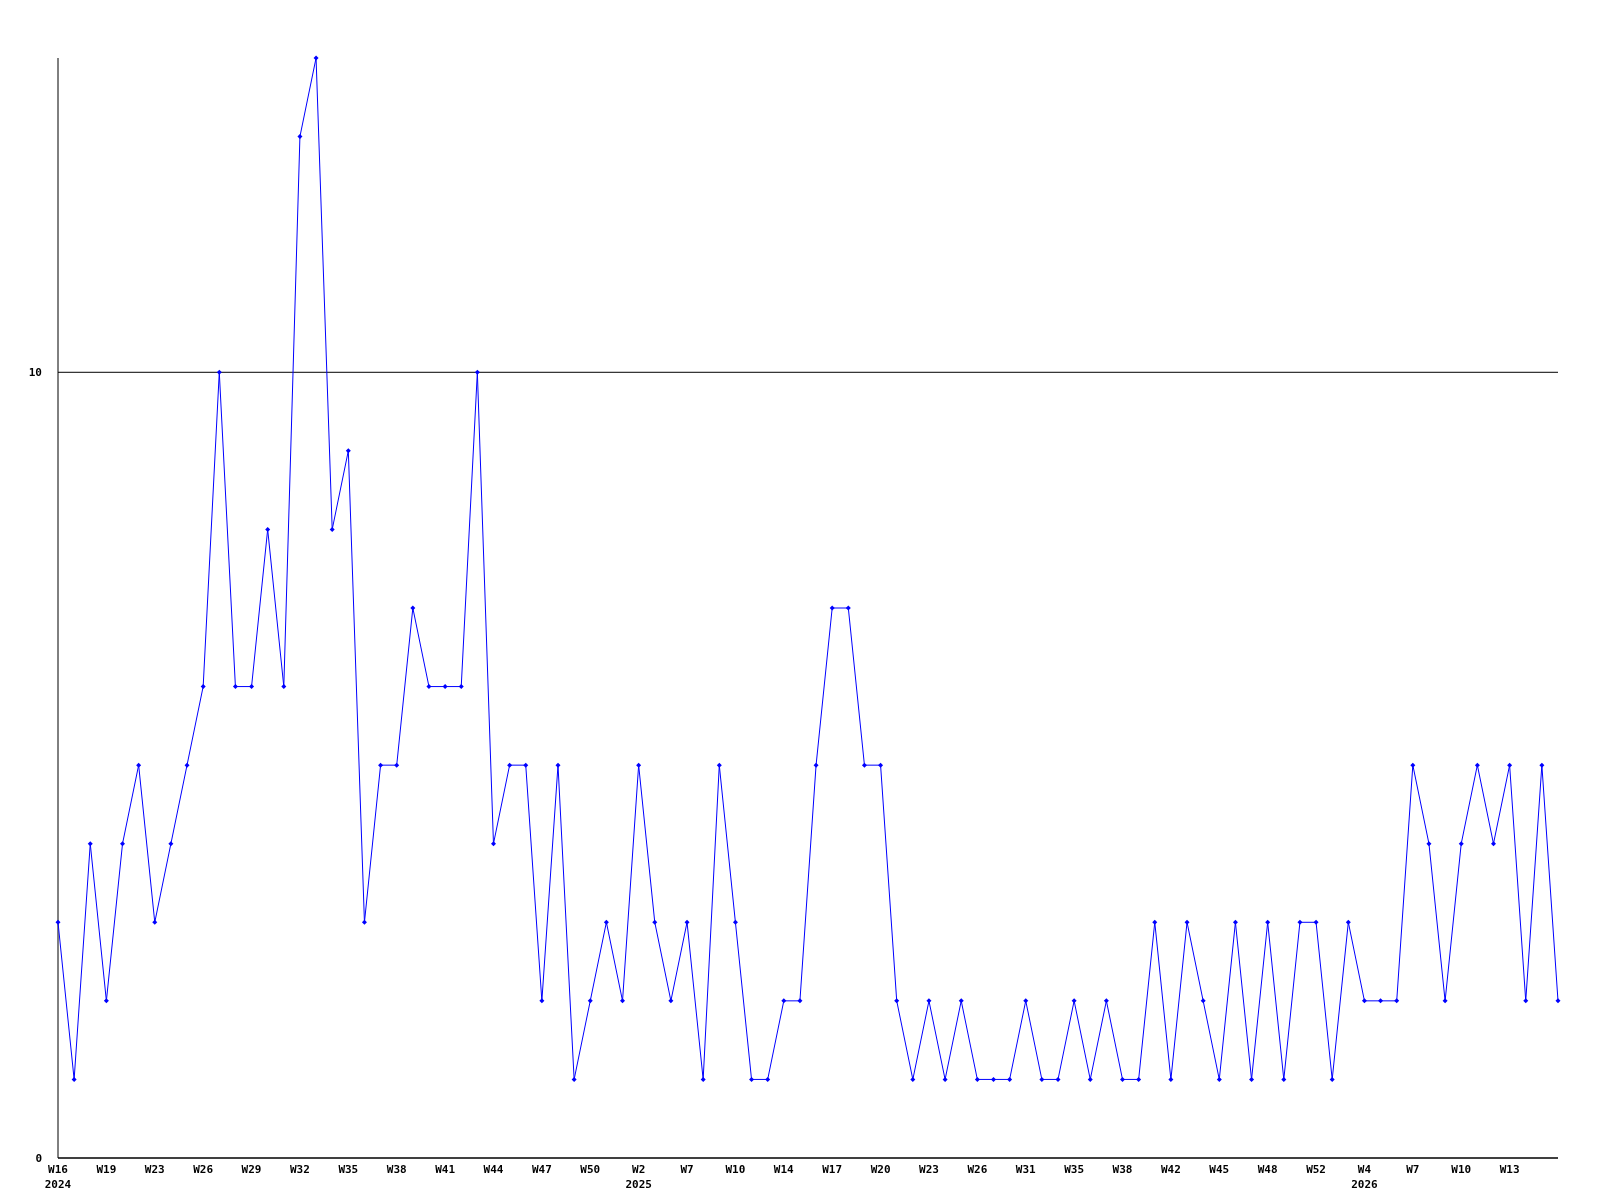  Describe the element at coordinates (1267, 1169) in the screenshot. I see `x-tick-label: W48` at that location.